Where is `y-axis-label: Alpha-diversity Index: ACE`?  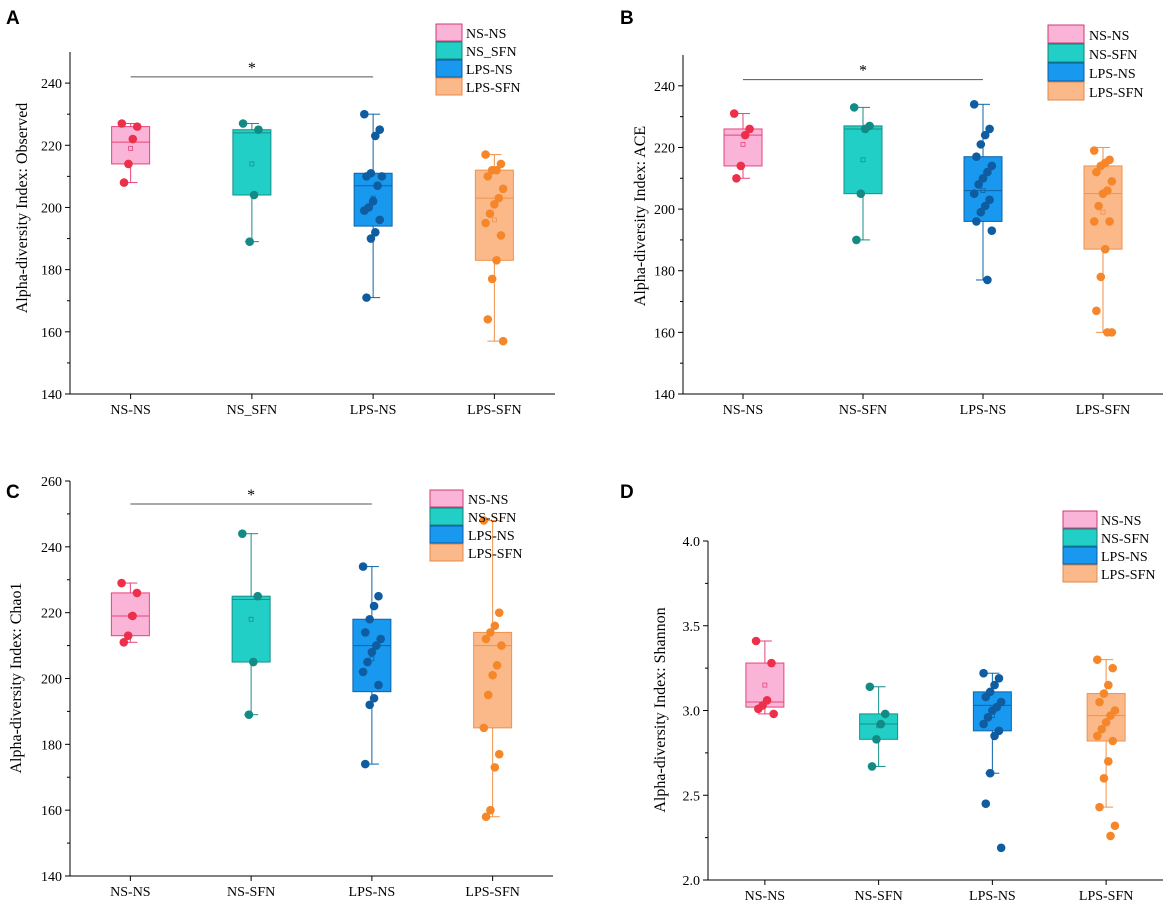
y-axis-label: Alpha-diversity Index: ACE is located at coordinates (640, 216).